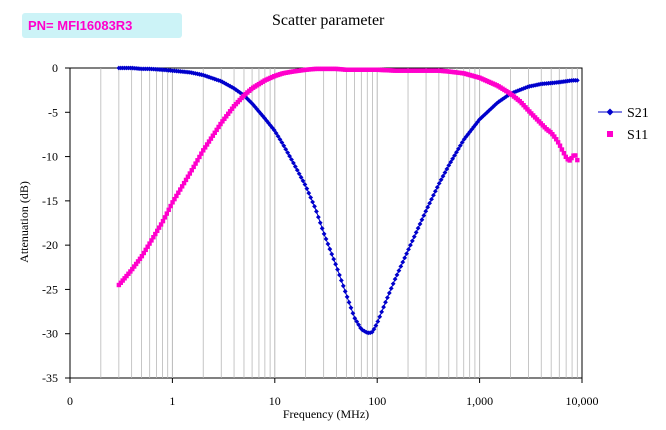  What do you see at coordinates (623, 113) in the screenshot?
I see `legend-entry-s21: S21` at bounding box center [623, 113].